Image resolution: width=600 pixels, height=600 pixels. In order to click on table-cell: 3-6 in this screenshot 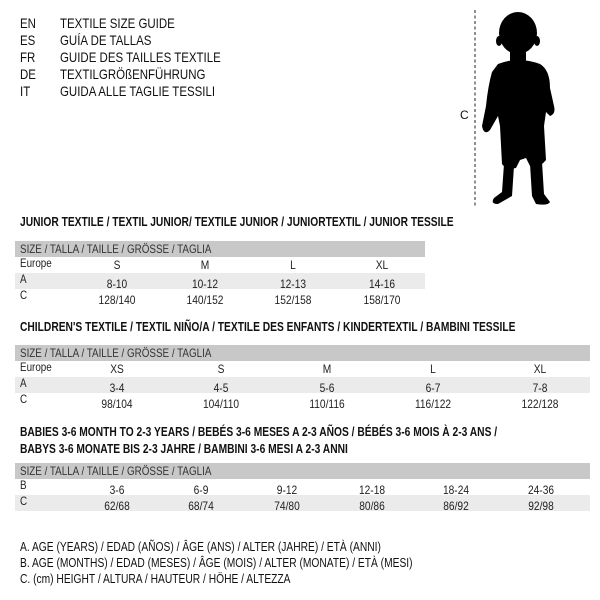, I will do `click(117, 490)`.